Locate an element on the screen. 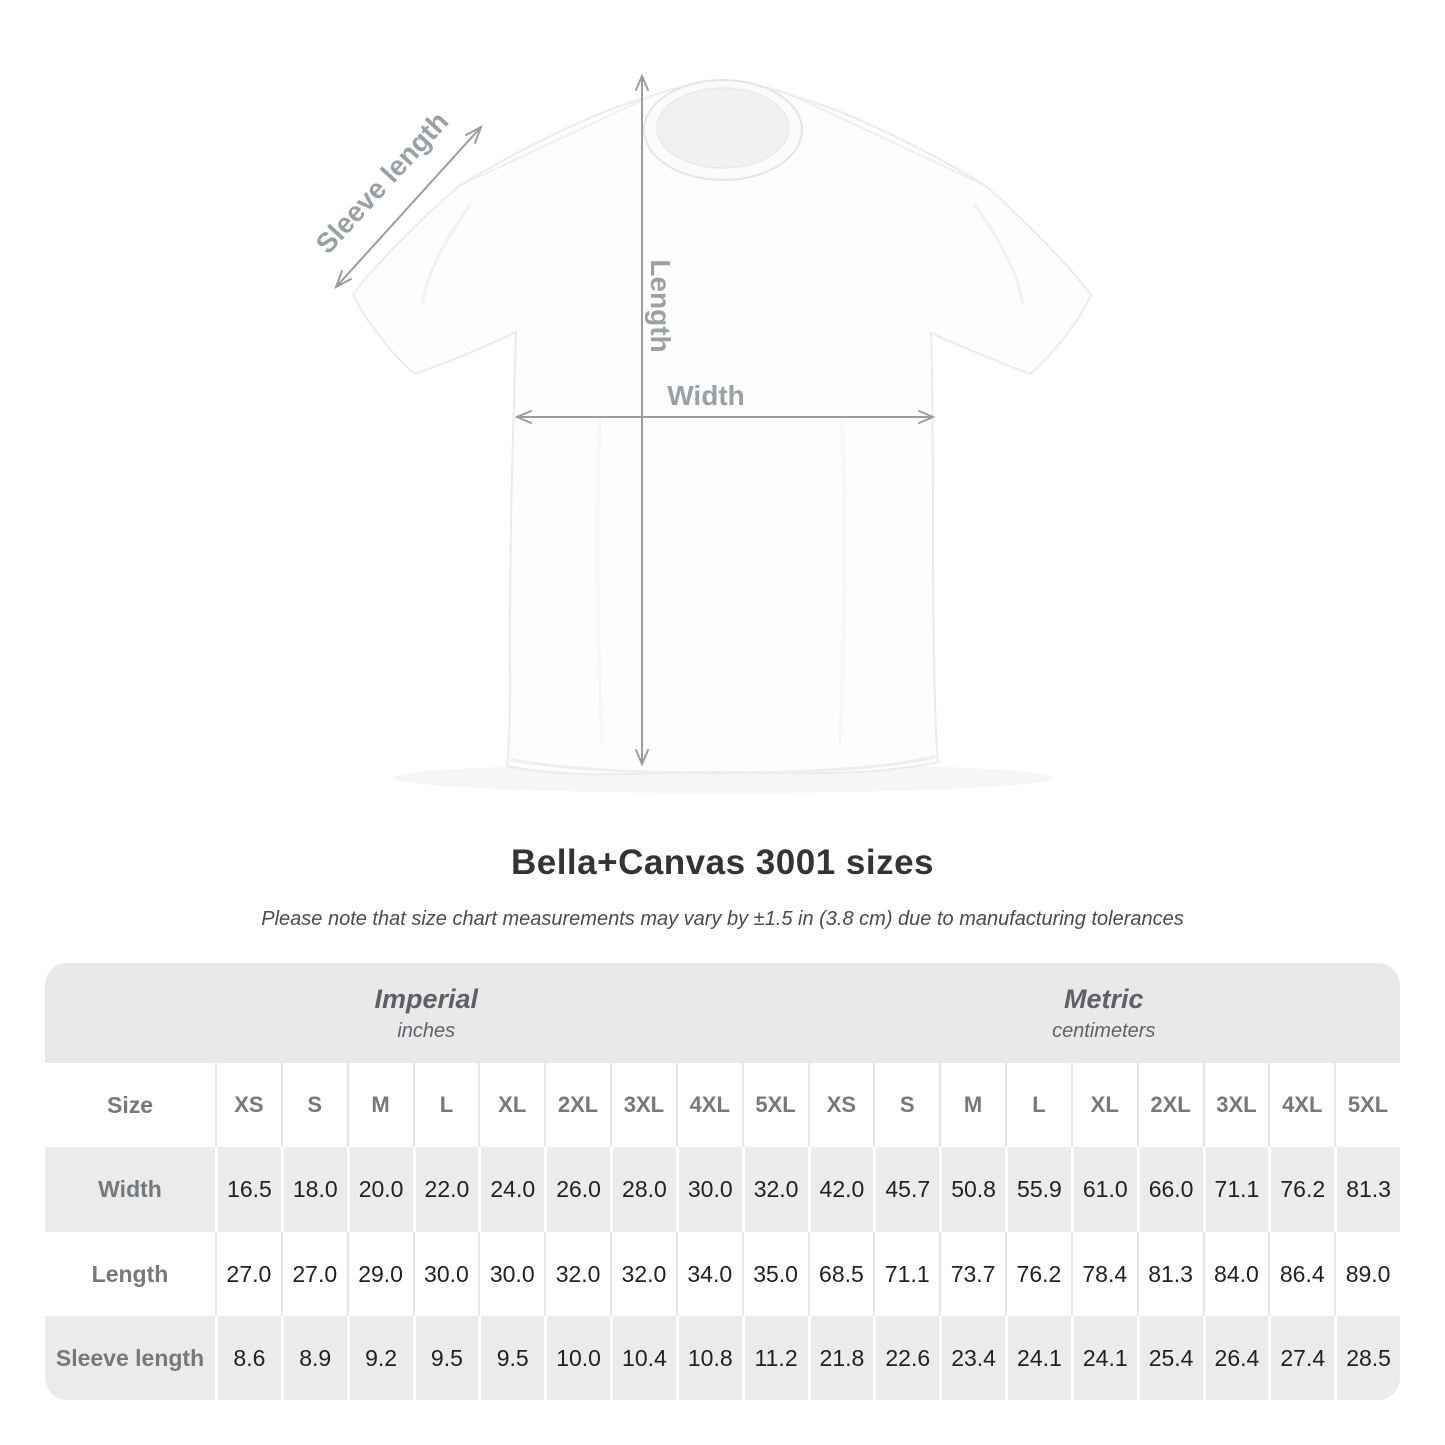 The height and width of the screenshot is (1445, 1445). page-title: Bella+Canvas 3001 sizes is located at coordinates (722, 862).